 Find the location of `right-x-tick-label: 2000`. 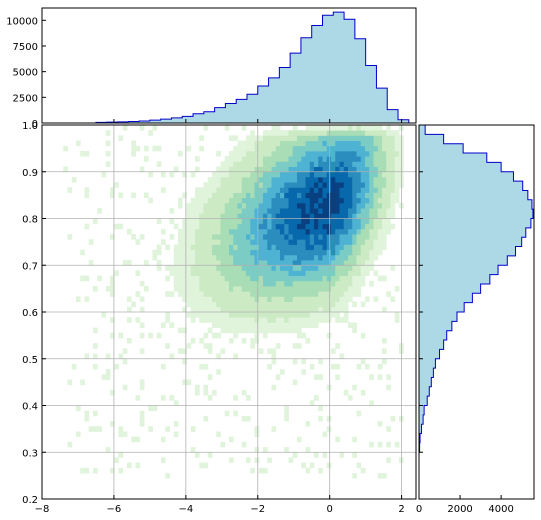

right-x-tick-label: 2000 is located at coordinates (459, 509).